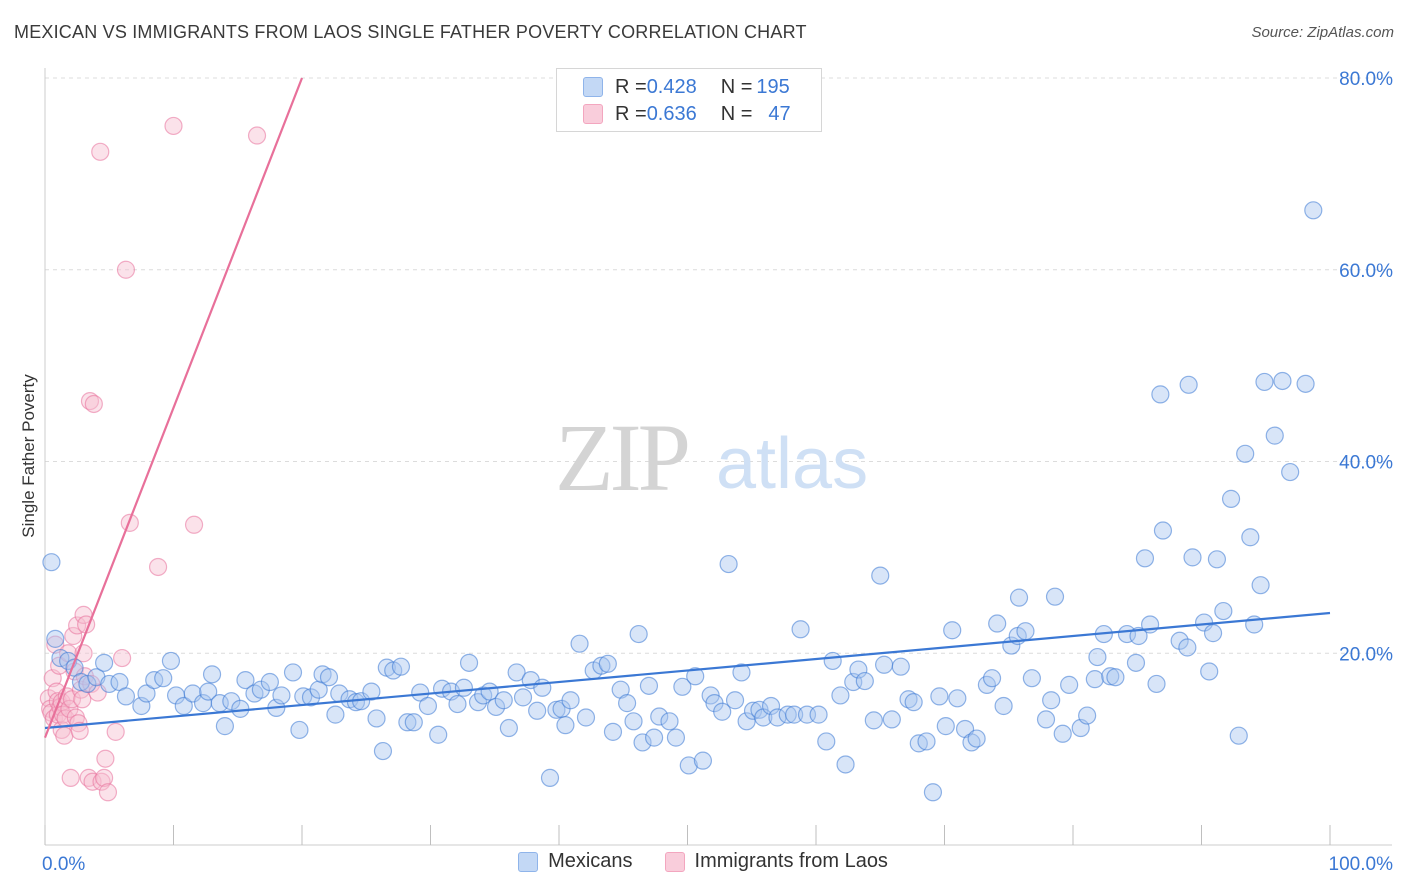  What do you see at coordinates (686, 87) in the screenshot?
I see `legend-row-mexicans: R = 0.428 N = 195` at bounding box center [686, 87].